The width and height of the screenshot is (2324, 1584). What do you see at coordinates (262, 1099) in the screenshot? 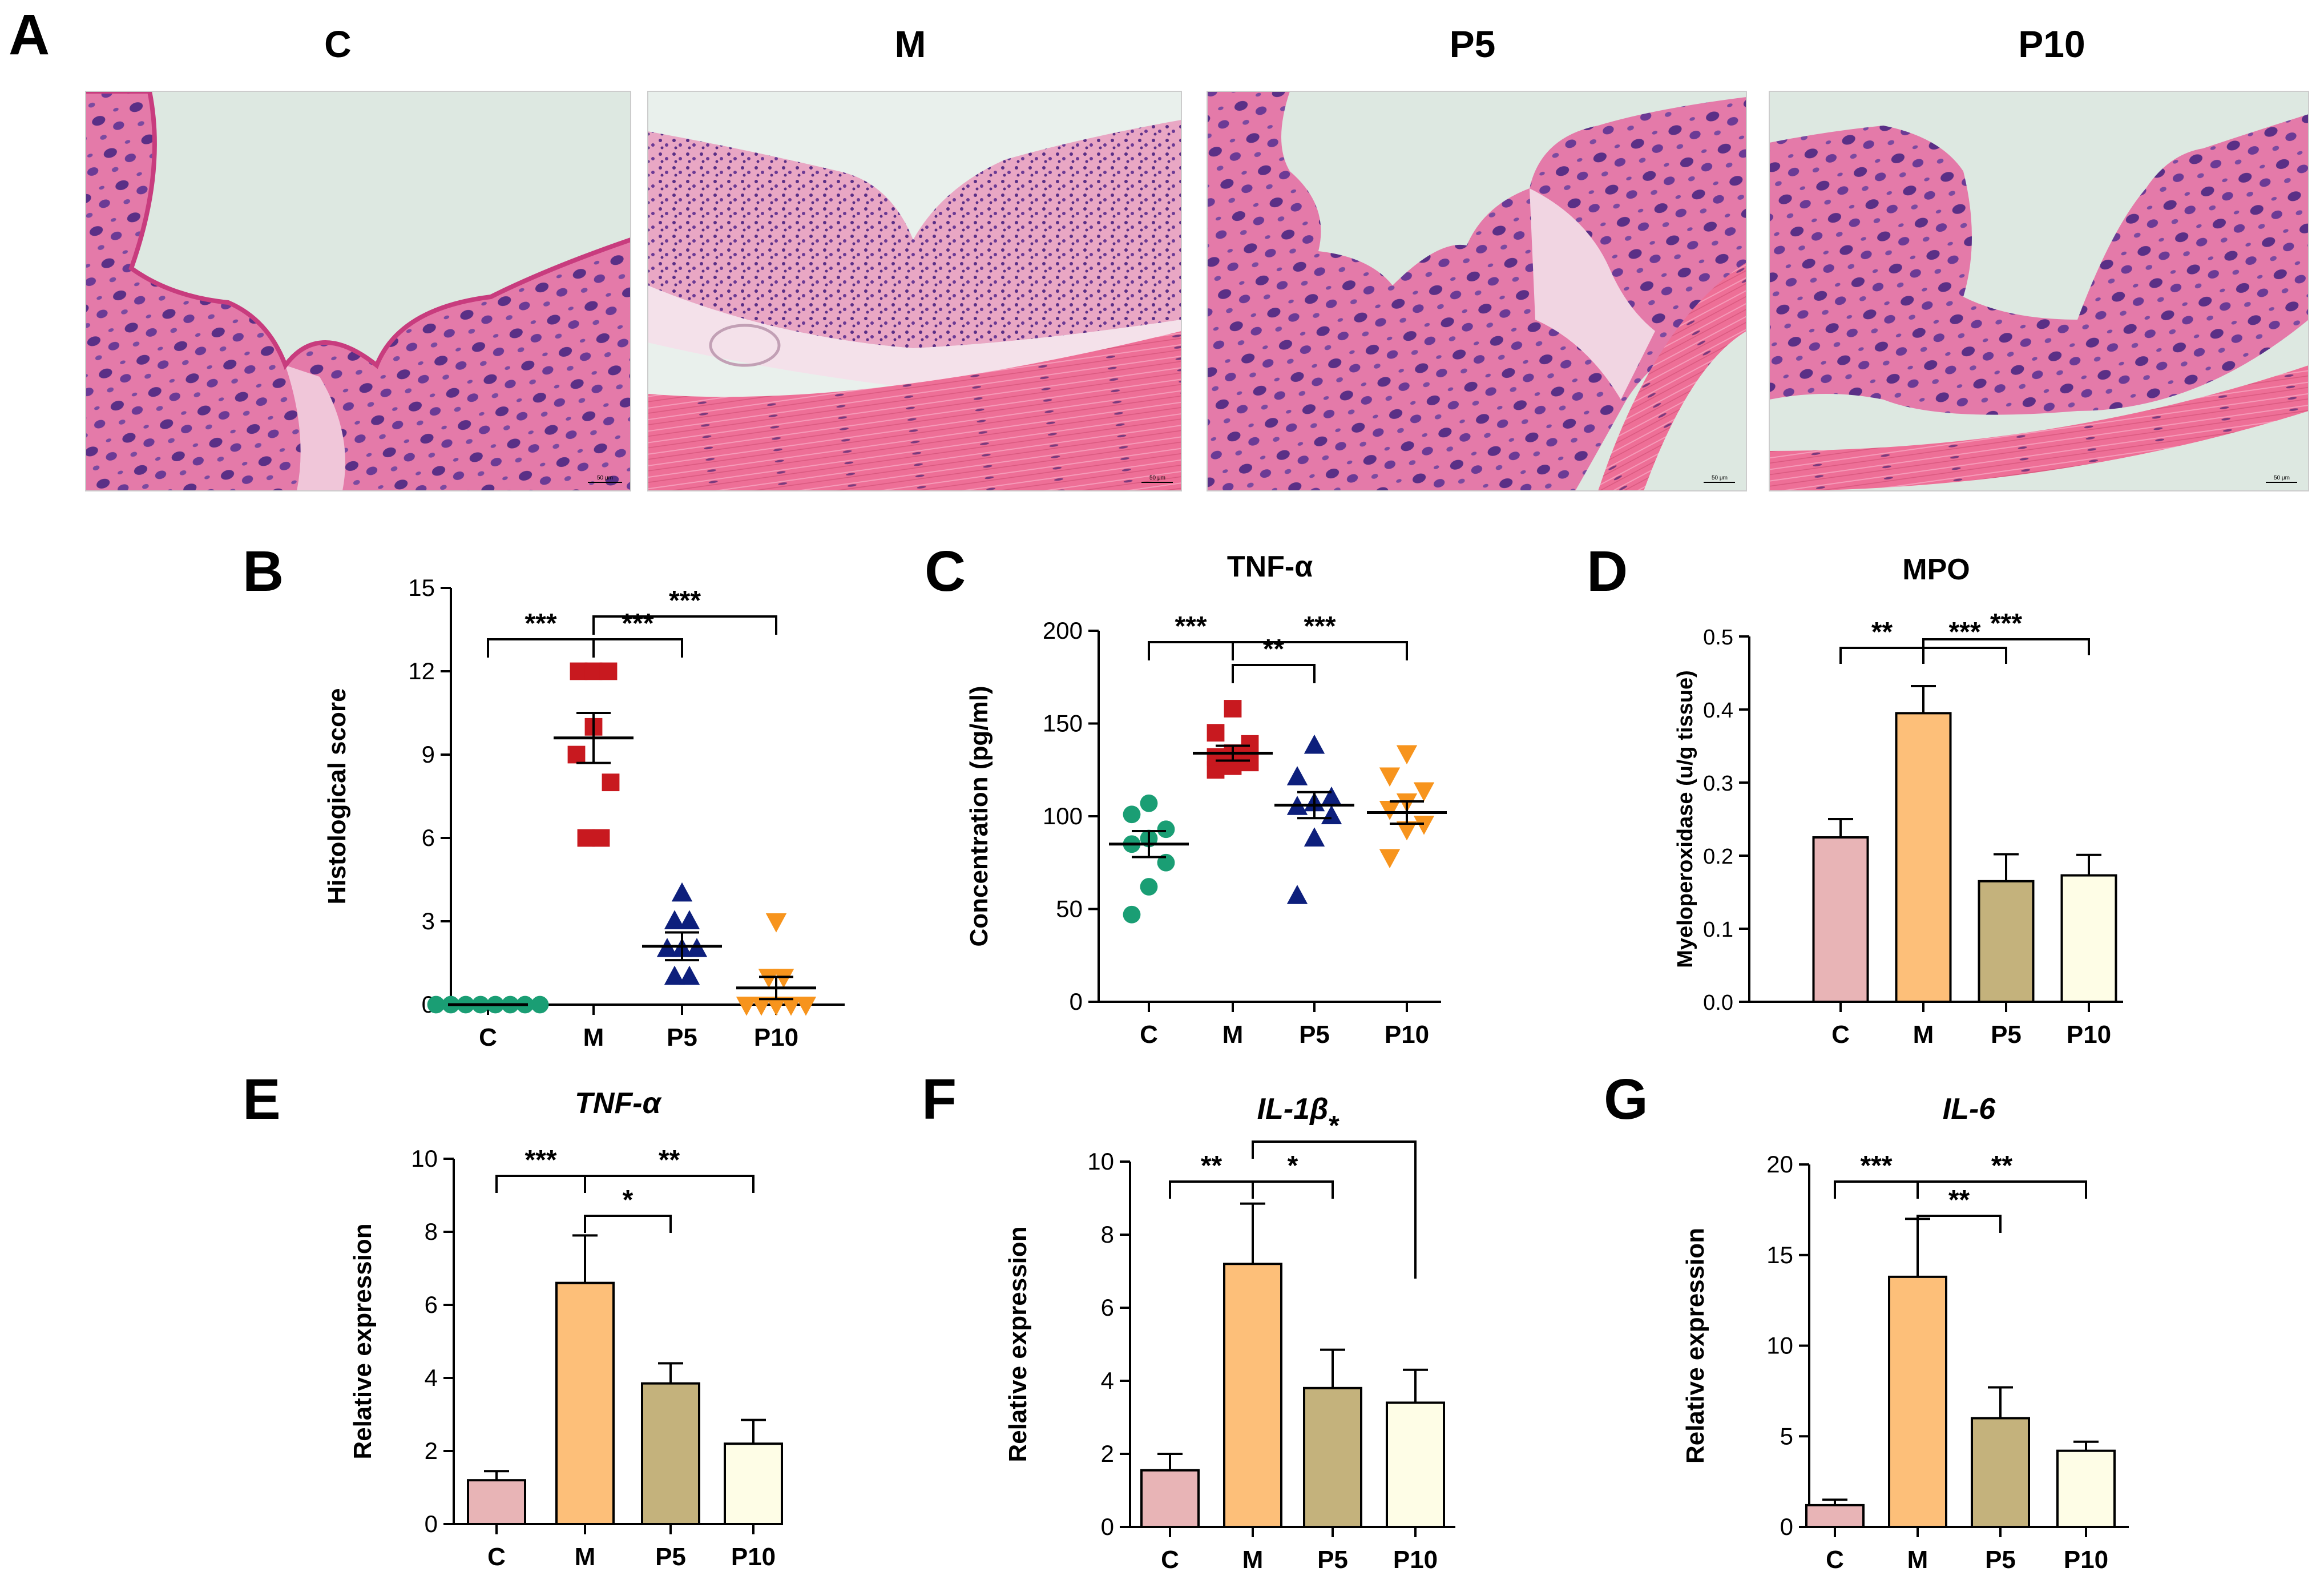
I see `panel-letter-e: E` at bounding box center [262, 1099].